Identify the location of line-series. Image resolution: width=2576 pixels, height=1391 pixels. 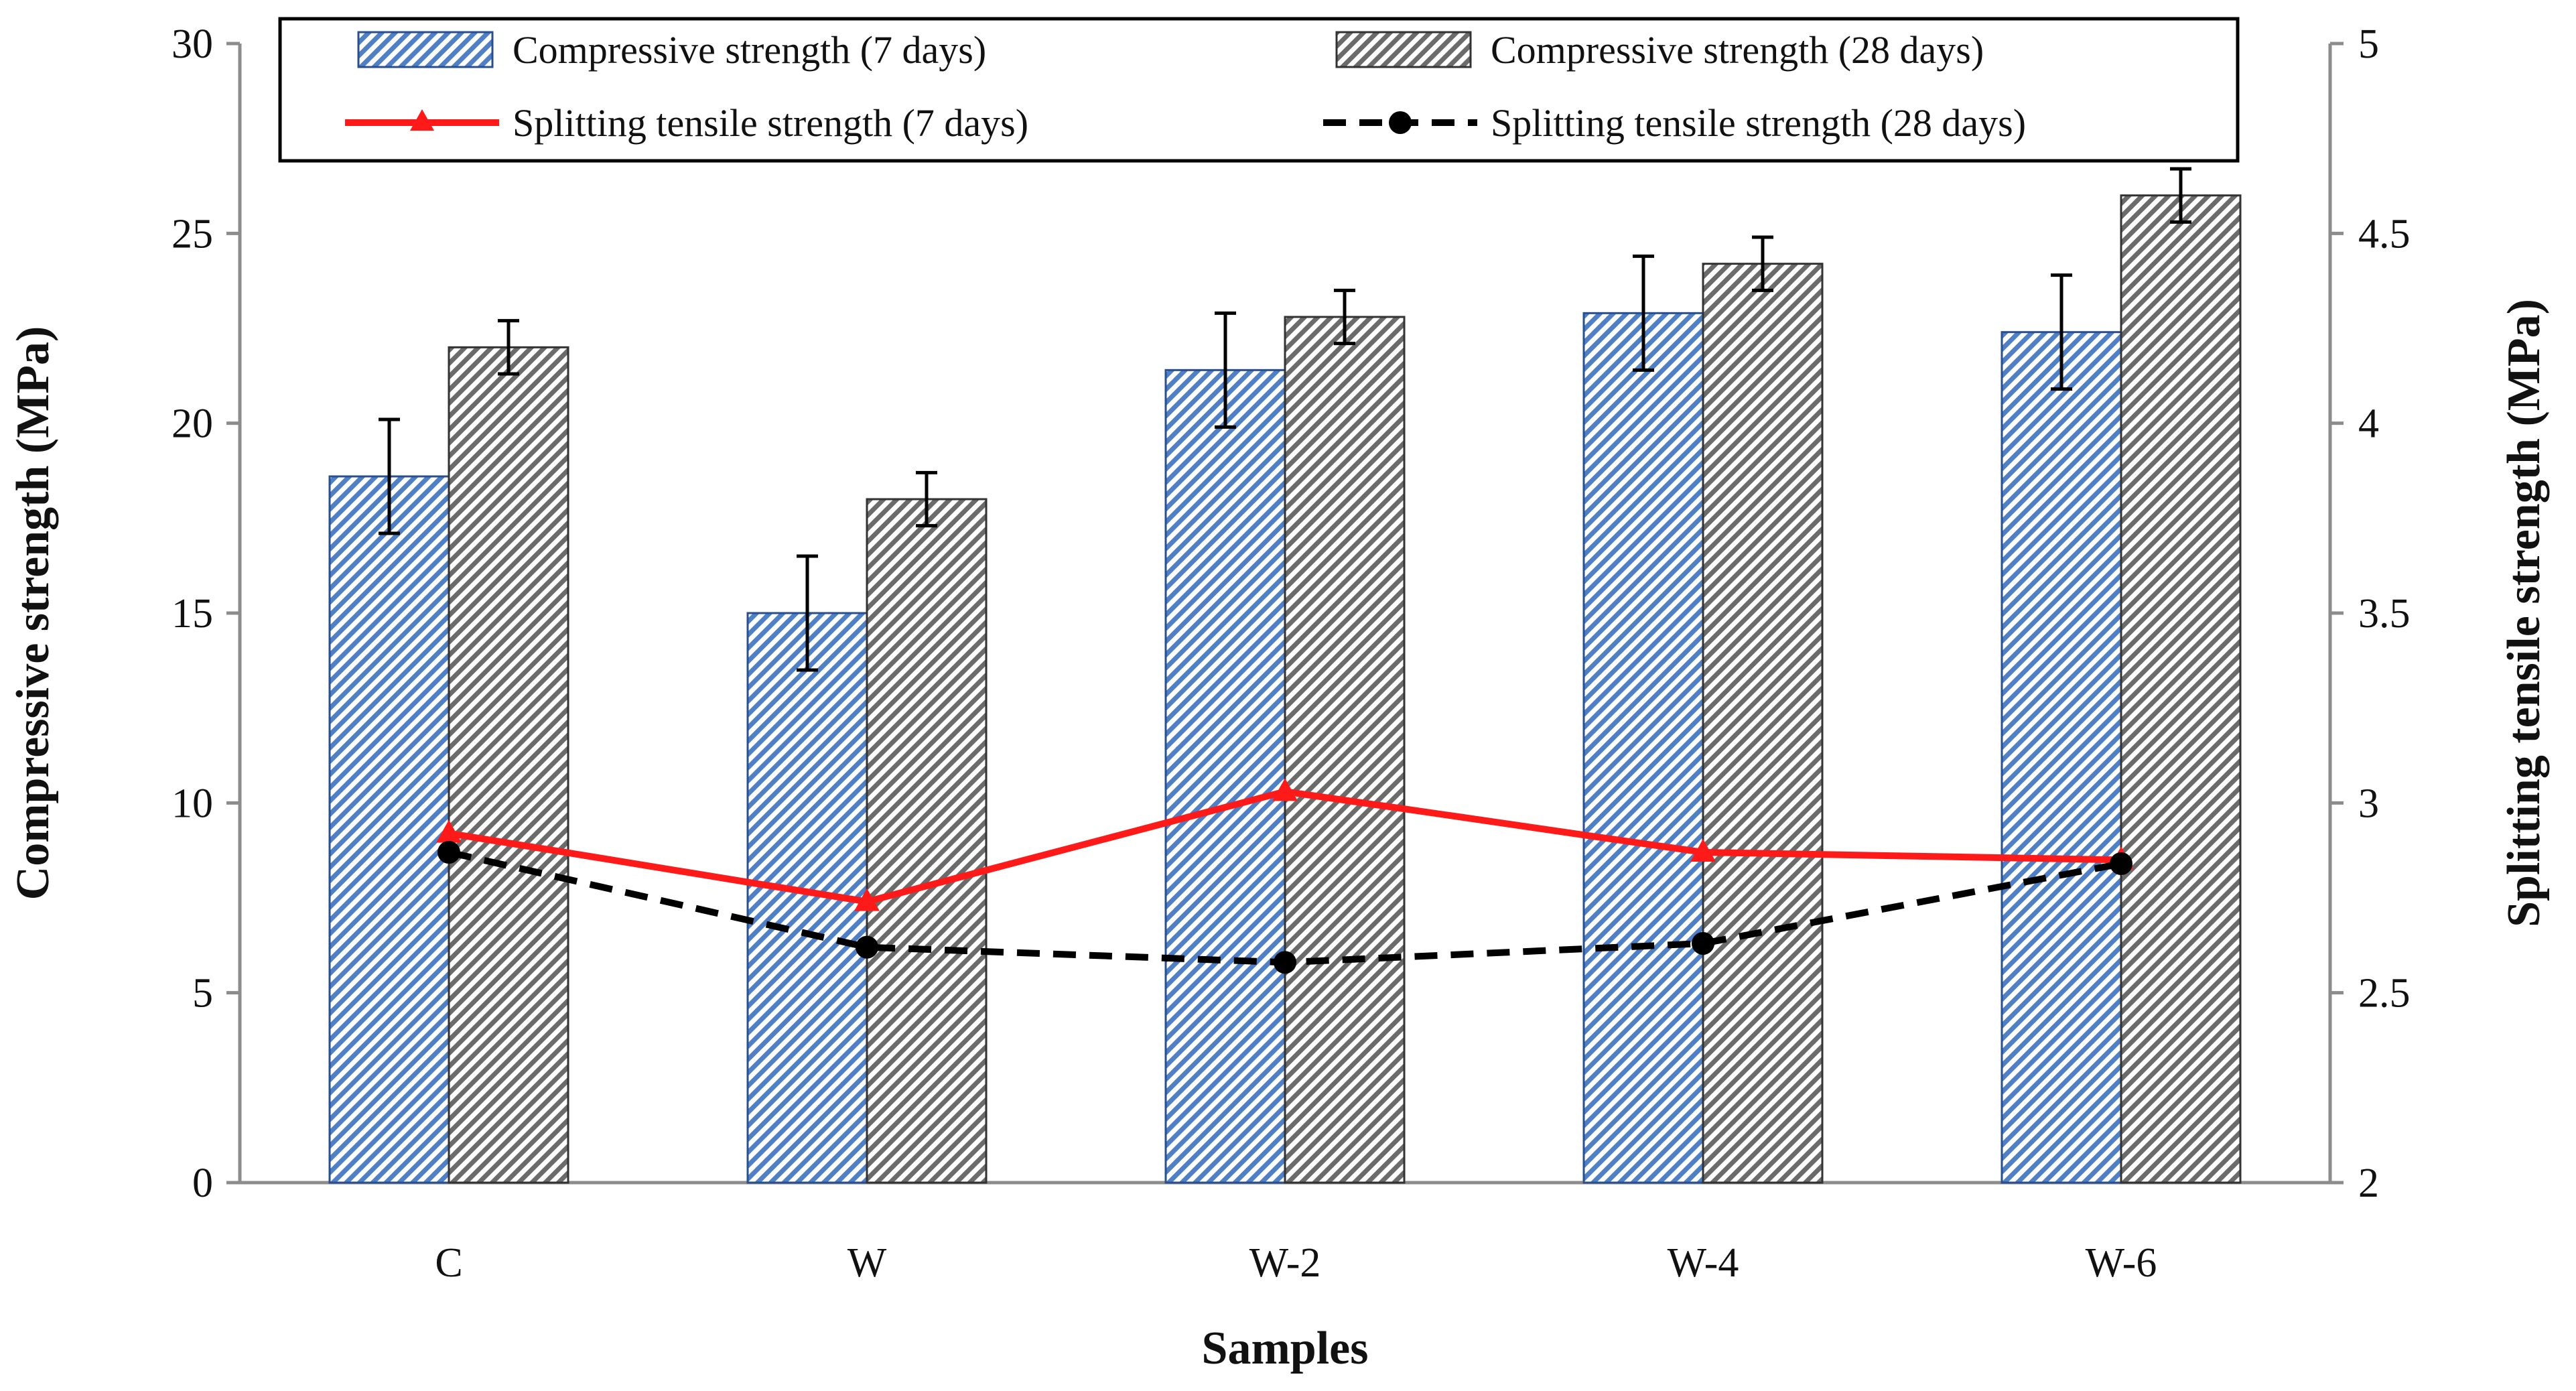
(1285, 876).